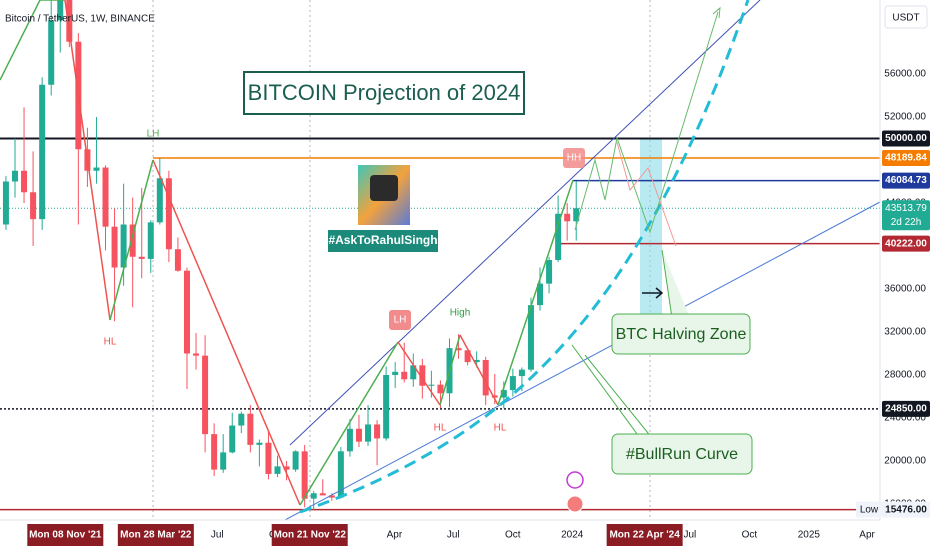 Image resolution: width=932 pixels, height=550 pixels. What do you see at coordinates (681, 334) in the screenshot?
I see `callout-box` at bounding box center [681, 334].